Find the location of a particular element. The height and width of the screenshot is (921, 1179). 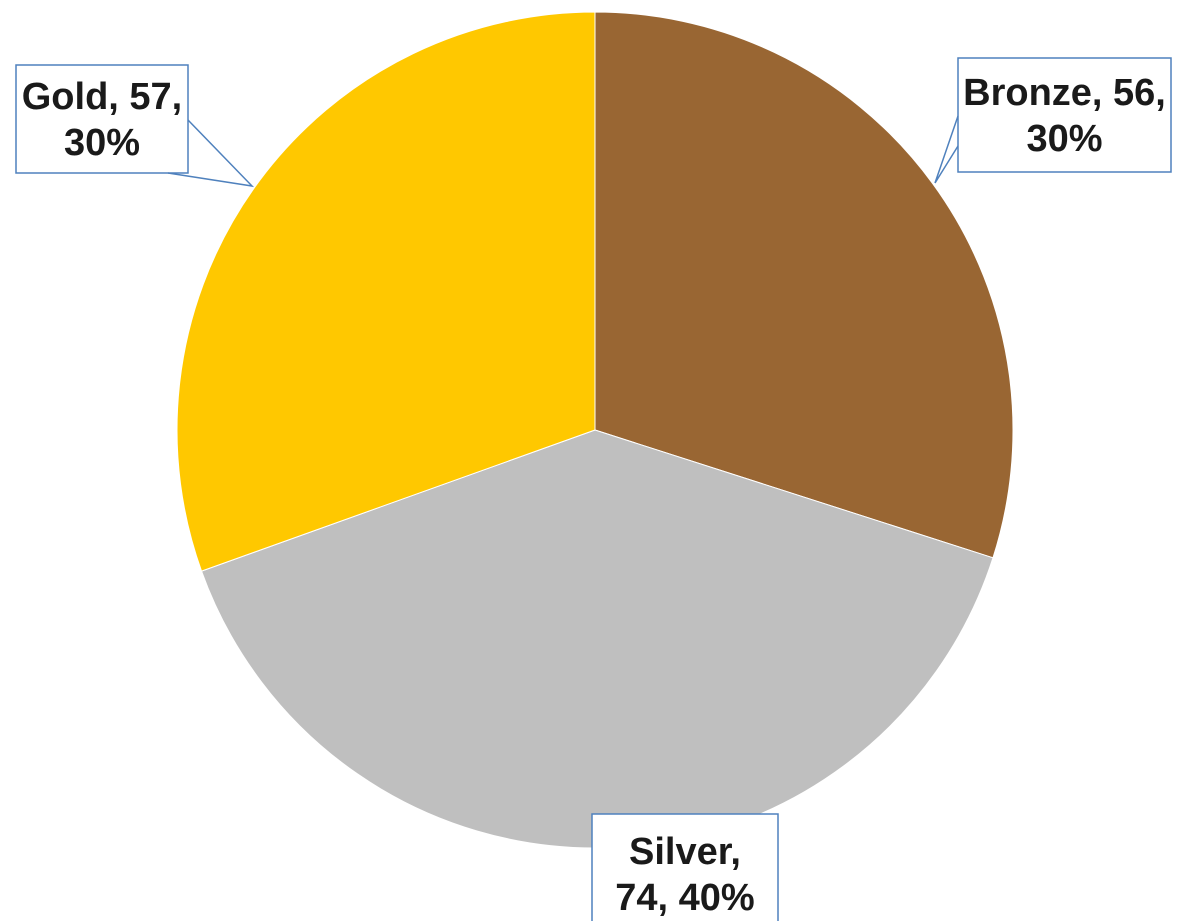

data-label-silver: Silver,74, 40% is located at coordinates (685, 867).